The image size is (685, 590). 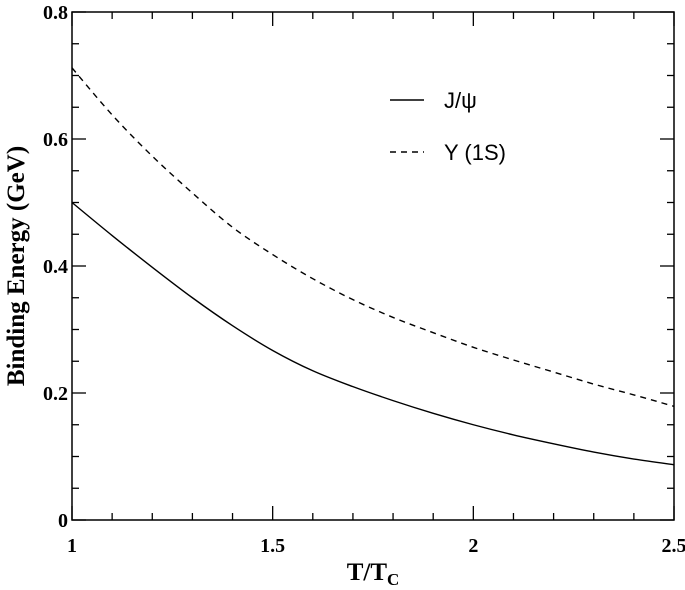 I want to click on legend-label: J/ψ, so click(x=460, y=100).